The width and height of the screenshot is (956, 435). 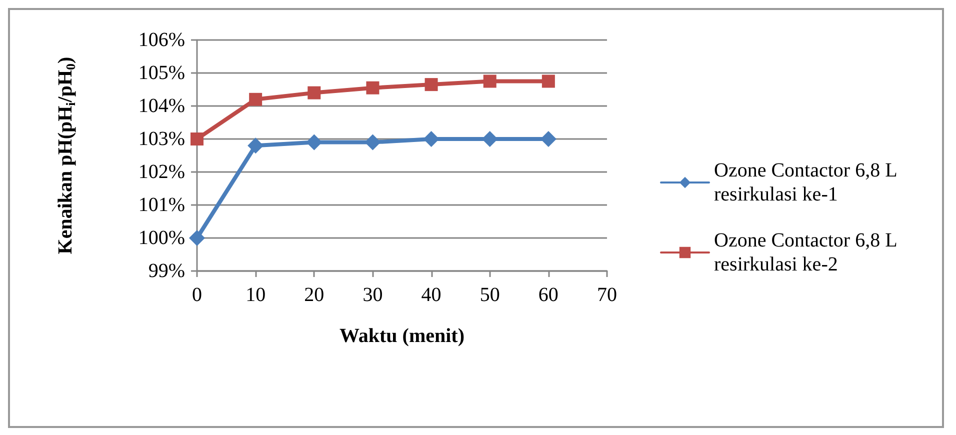 I want to click on x-tick-label: 0, so click(x=197, y=295).